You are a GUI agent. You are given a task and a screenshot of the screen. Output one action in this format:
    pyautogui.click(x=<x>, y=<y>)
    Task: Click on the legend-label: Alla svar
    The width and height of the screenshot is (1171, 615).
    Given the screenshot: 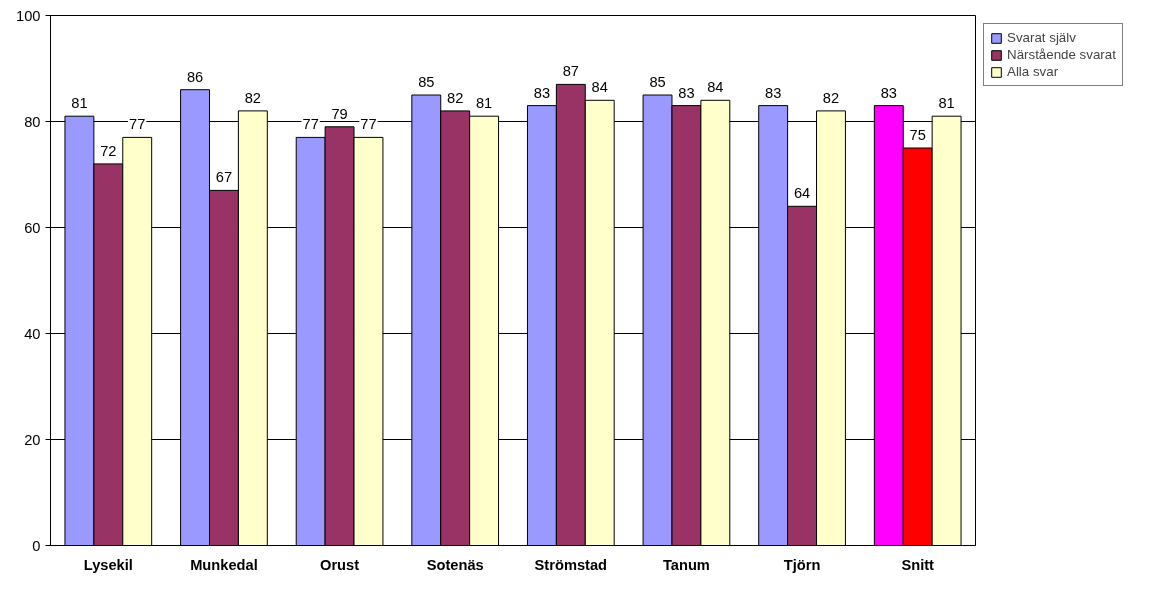 What is the action you would take?
    pyautogui.click(x=1033, y=71)
    